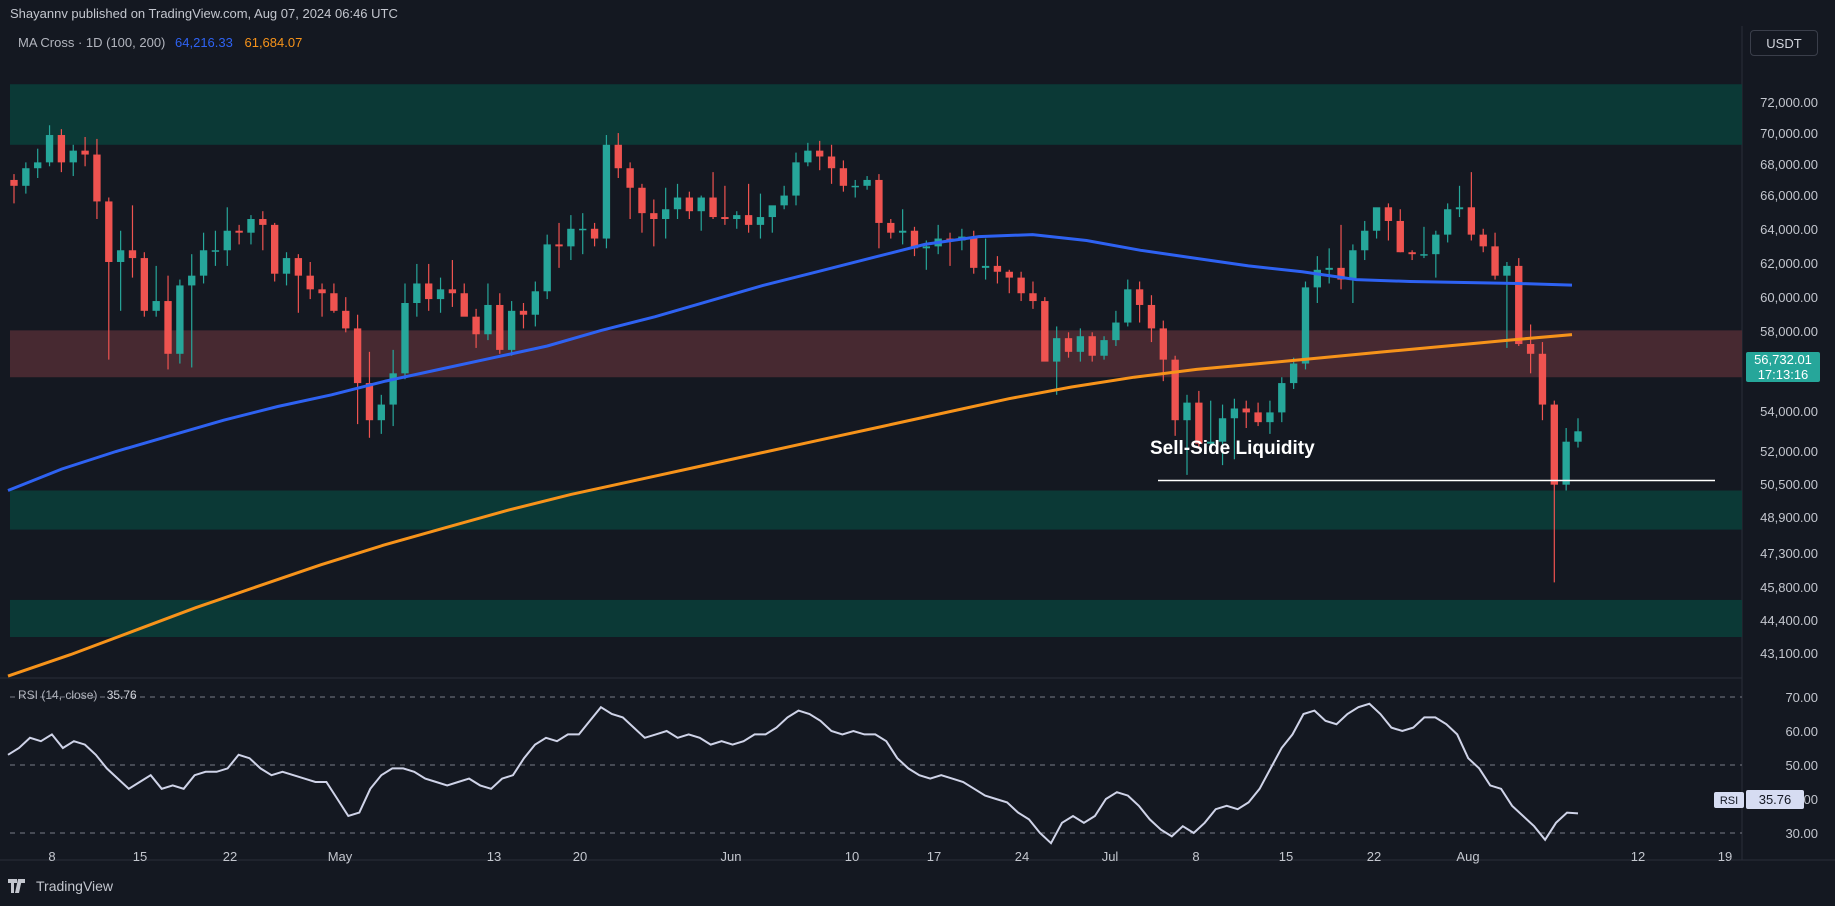 Image resolution: width=1835 pixels, height=906 pixels. I want to click on rsi-tick-label: 70.00, so click(1801, 697).